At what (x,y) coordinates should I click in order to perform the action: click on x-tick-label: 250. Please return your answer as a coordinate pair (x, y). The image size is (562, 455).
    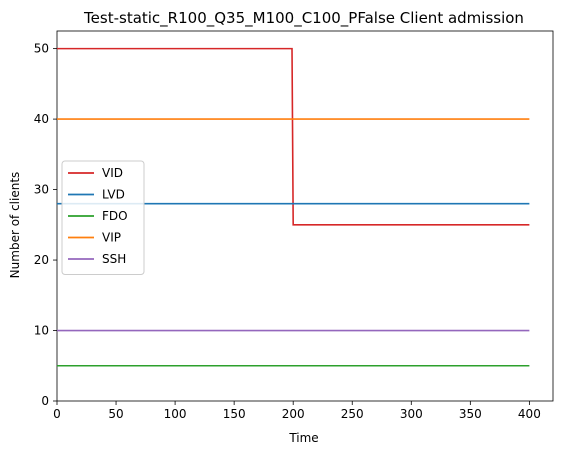
    Looking at the image, I should click on (352, 414).